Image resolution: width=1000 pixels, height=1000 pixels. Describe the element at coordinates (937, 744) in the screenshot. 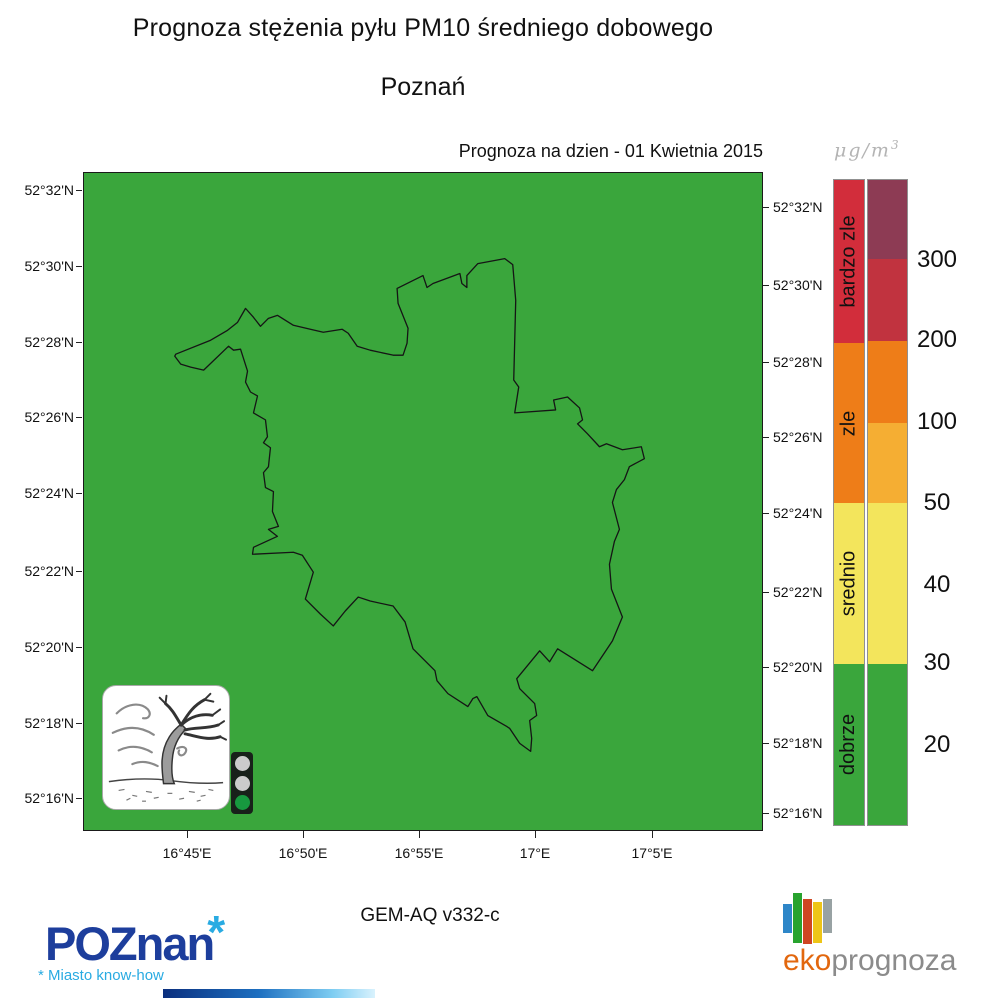

I see `legend-scale-value: 20` at that location.